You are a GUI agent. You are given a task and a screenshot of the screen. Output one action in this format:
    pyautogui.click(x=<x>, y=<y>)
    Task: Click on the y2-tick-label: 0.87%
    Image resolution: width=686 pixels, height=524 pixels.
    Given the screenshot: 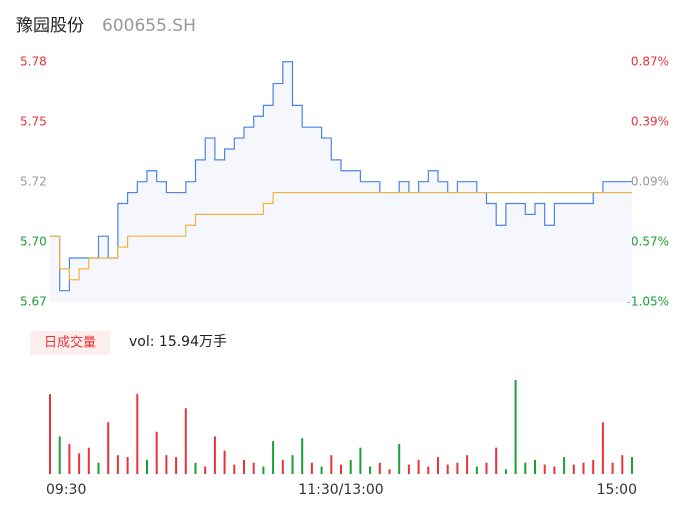 What is the action you would take?
    pyautogui.click(x=650, y=62)
    